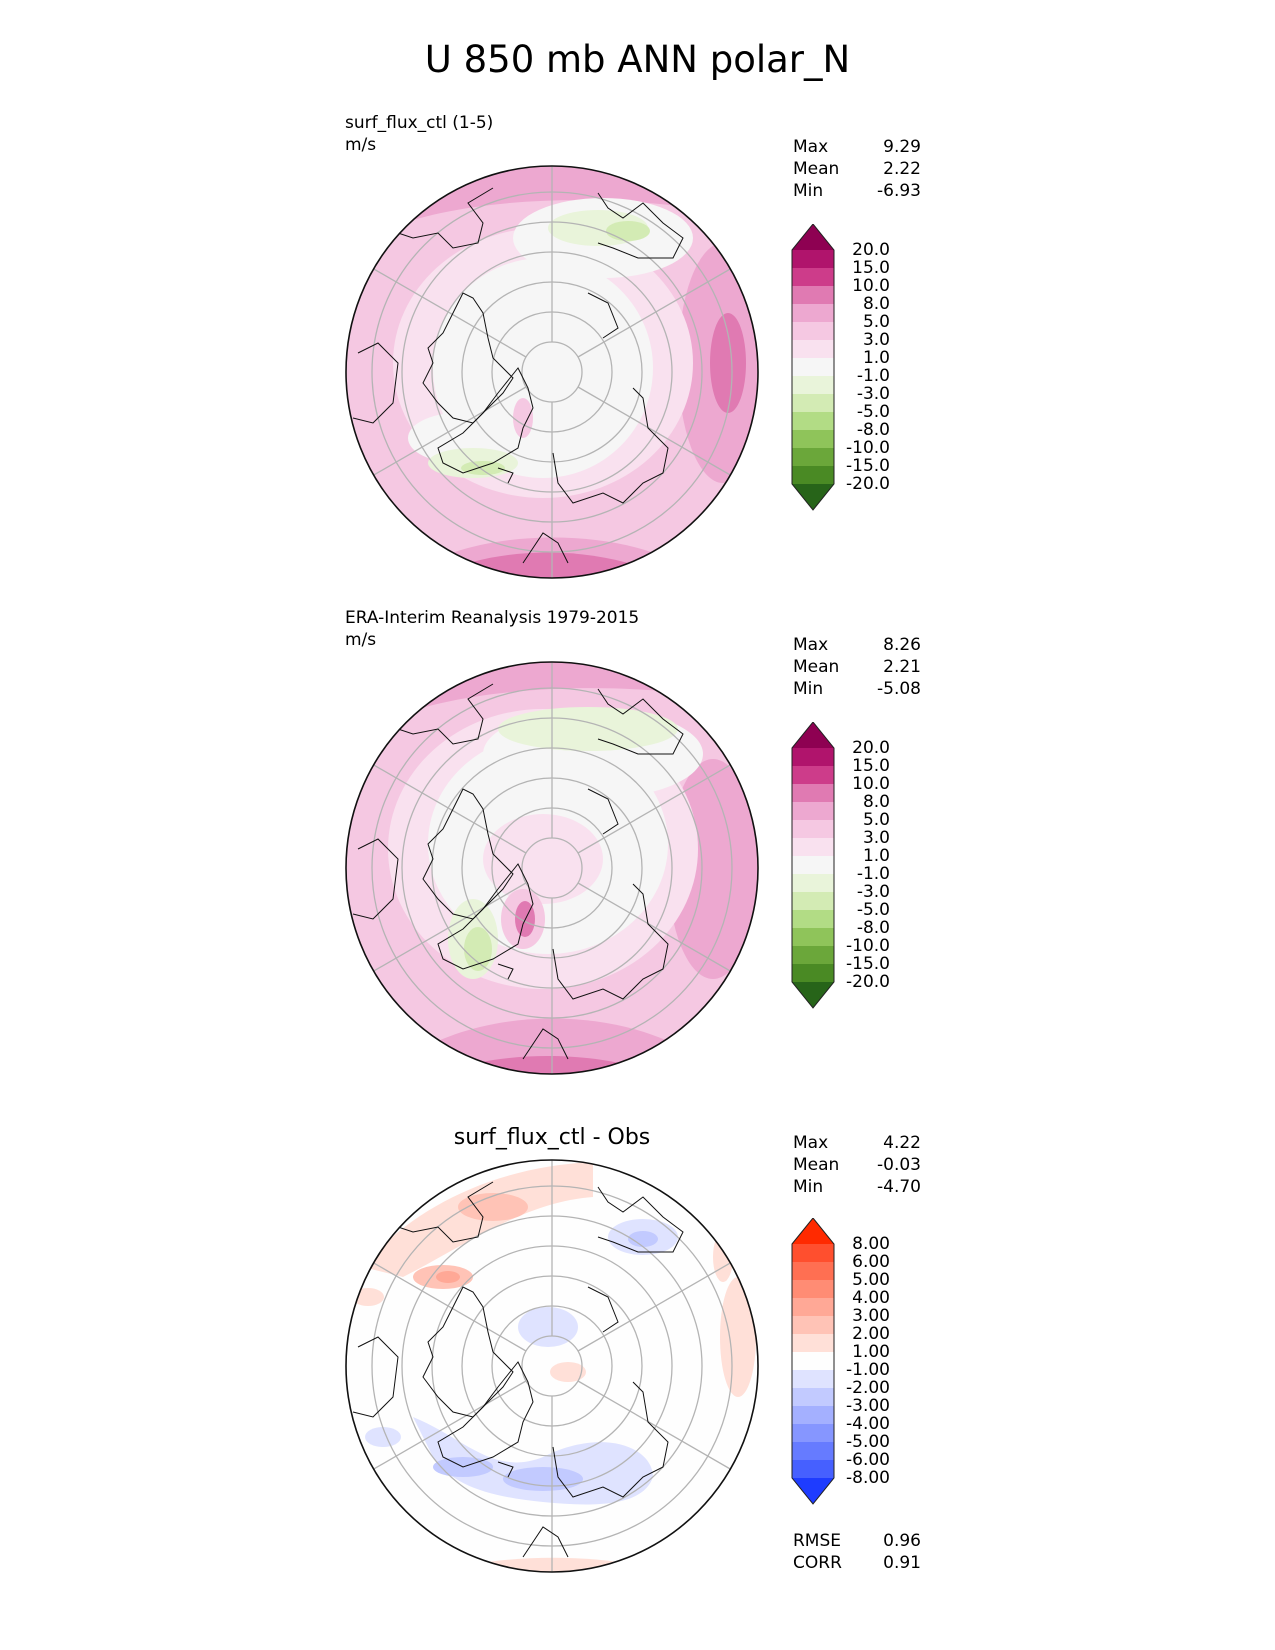 The height and width of the screenshot is (1650, 1275). I want to click on corr-label: CORR, so click(817, 1563).